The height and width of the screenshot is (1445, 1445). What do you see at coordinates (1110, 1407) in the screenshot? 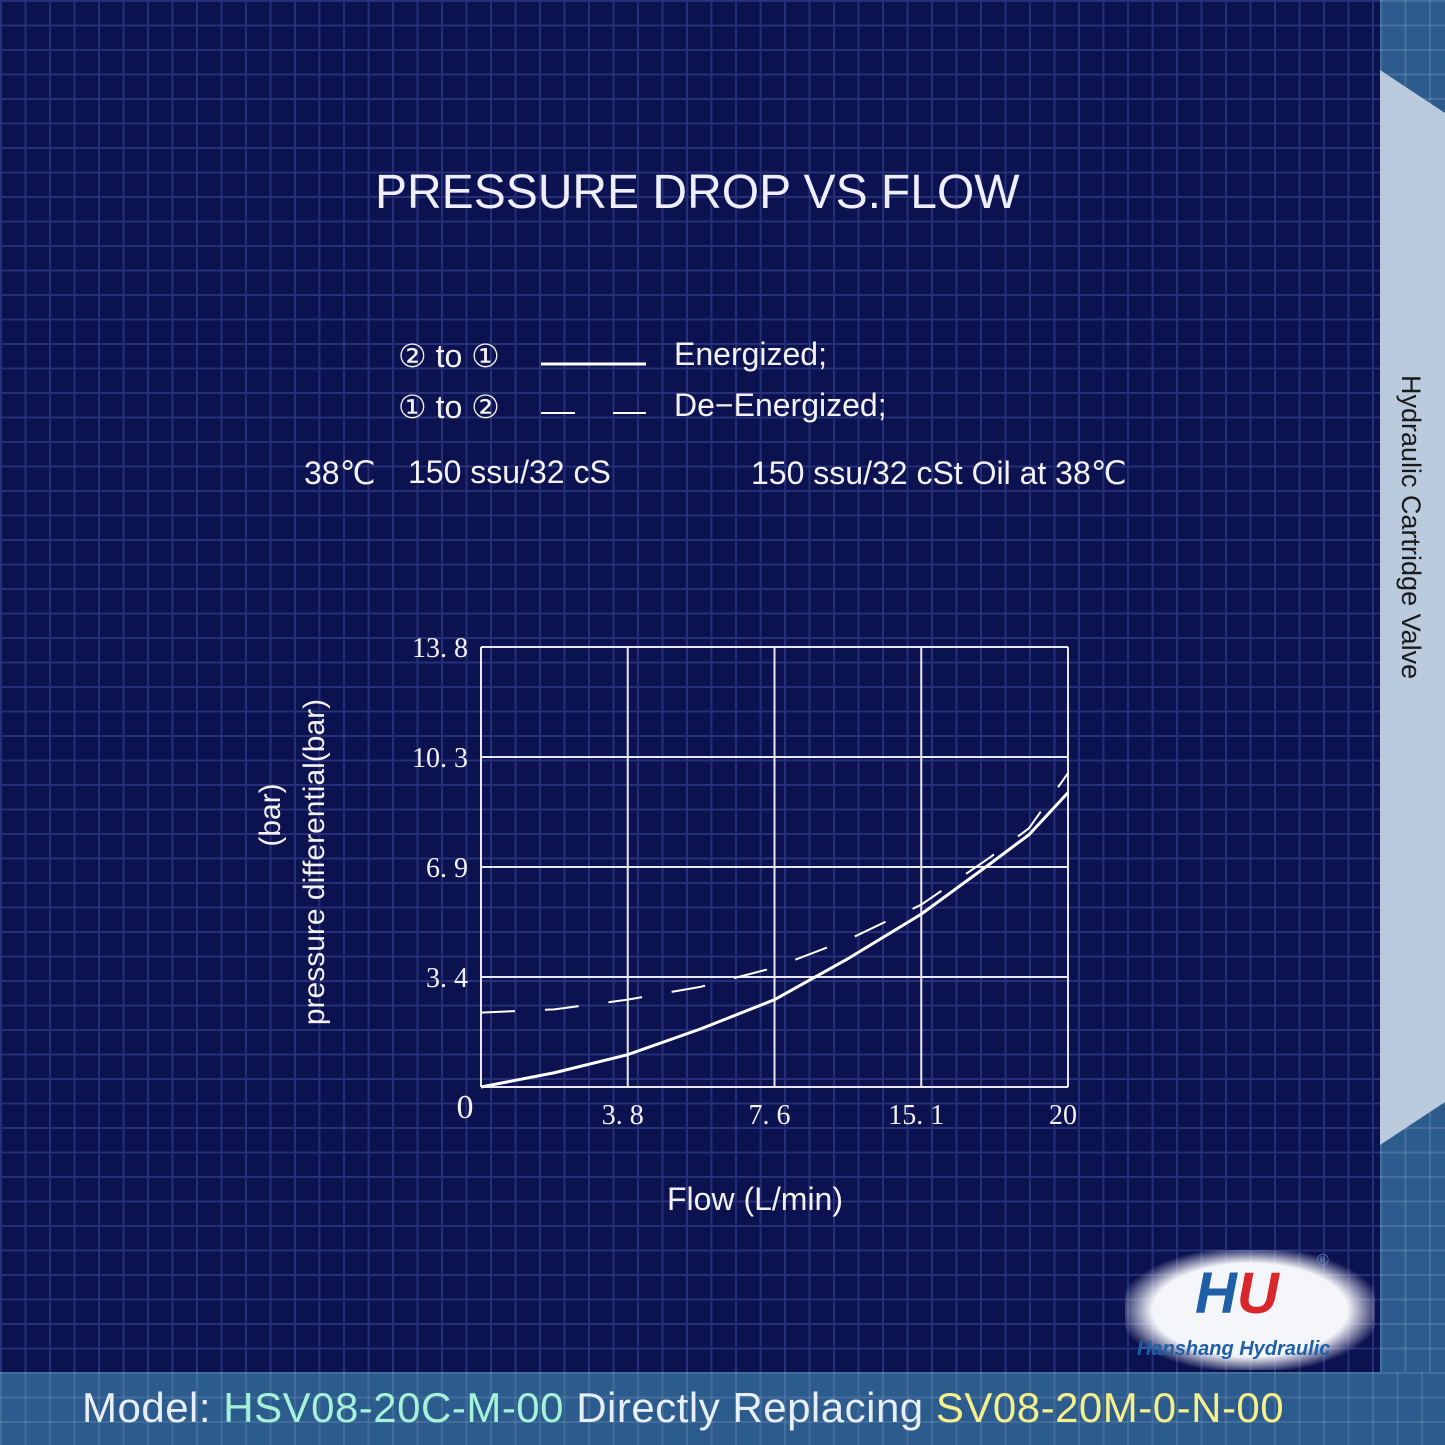
I see `footer-replaces: SV08-20M-0-N-00` at bounding box center [1110, 1407].